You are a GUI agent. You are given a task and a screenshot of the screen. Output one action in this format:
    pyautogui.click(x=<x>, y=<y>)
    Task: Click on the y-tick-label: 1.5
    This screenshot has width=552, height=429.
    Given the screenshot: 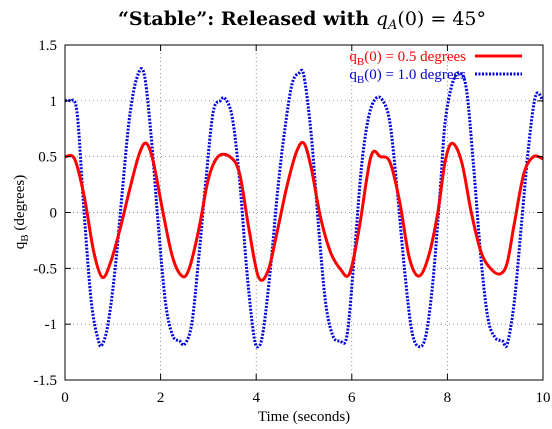 What is the action you would take?
    pyautogui.click(x=47, y=46)
    